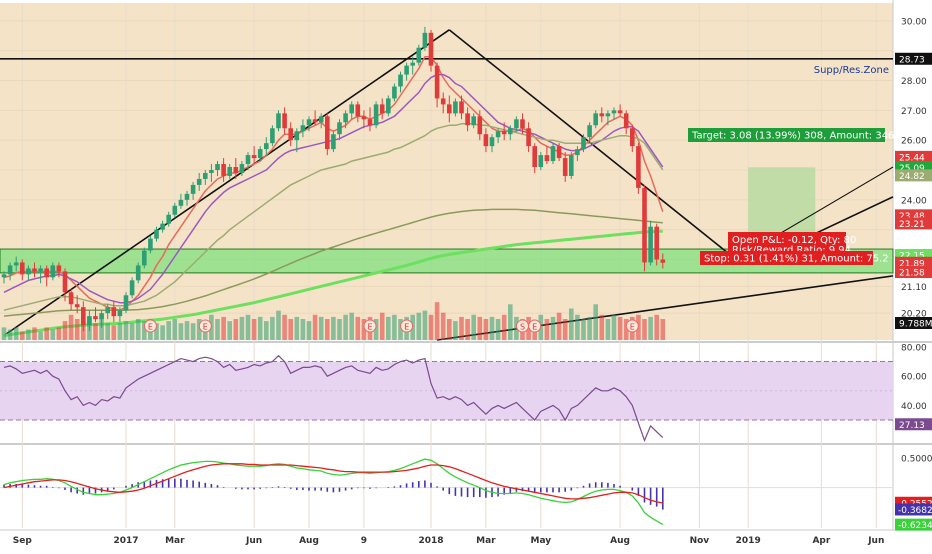 The width and height of the screenshot is (932, 554). I want to click on rsi-axis-tick-1: 60.00, so click(914, 378).